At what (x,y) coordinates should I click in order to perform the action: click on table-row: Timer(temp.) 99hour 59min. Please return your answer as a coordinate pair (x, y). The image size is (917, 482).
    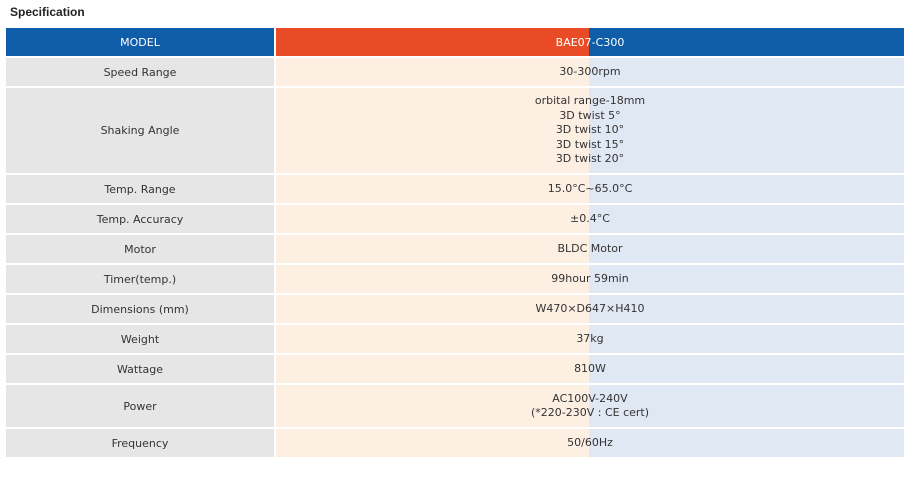
    Looking at the image, I should click on (455, 279).